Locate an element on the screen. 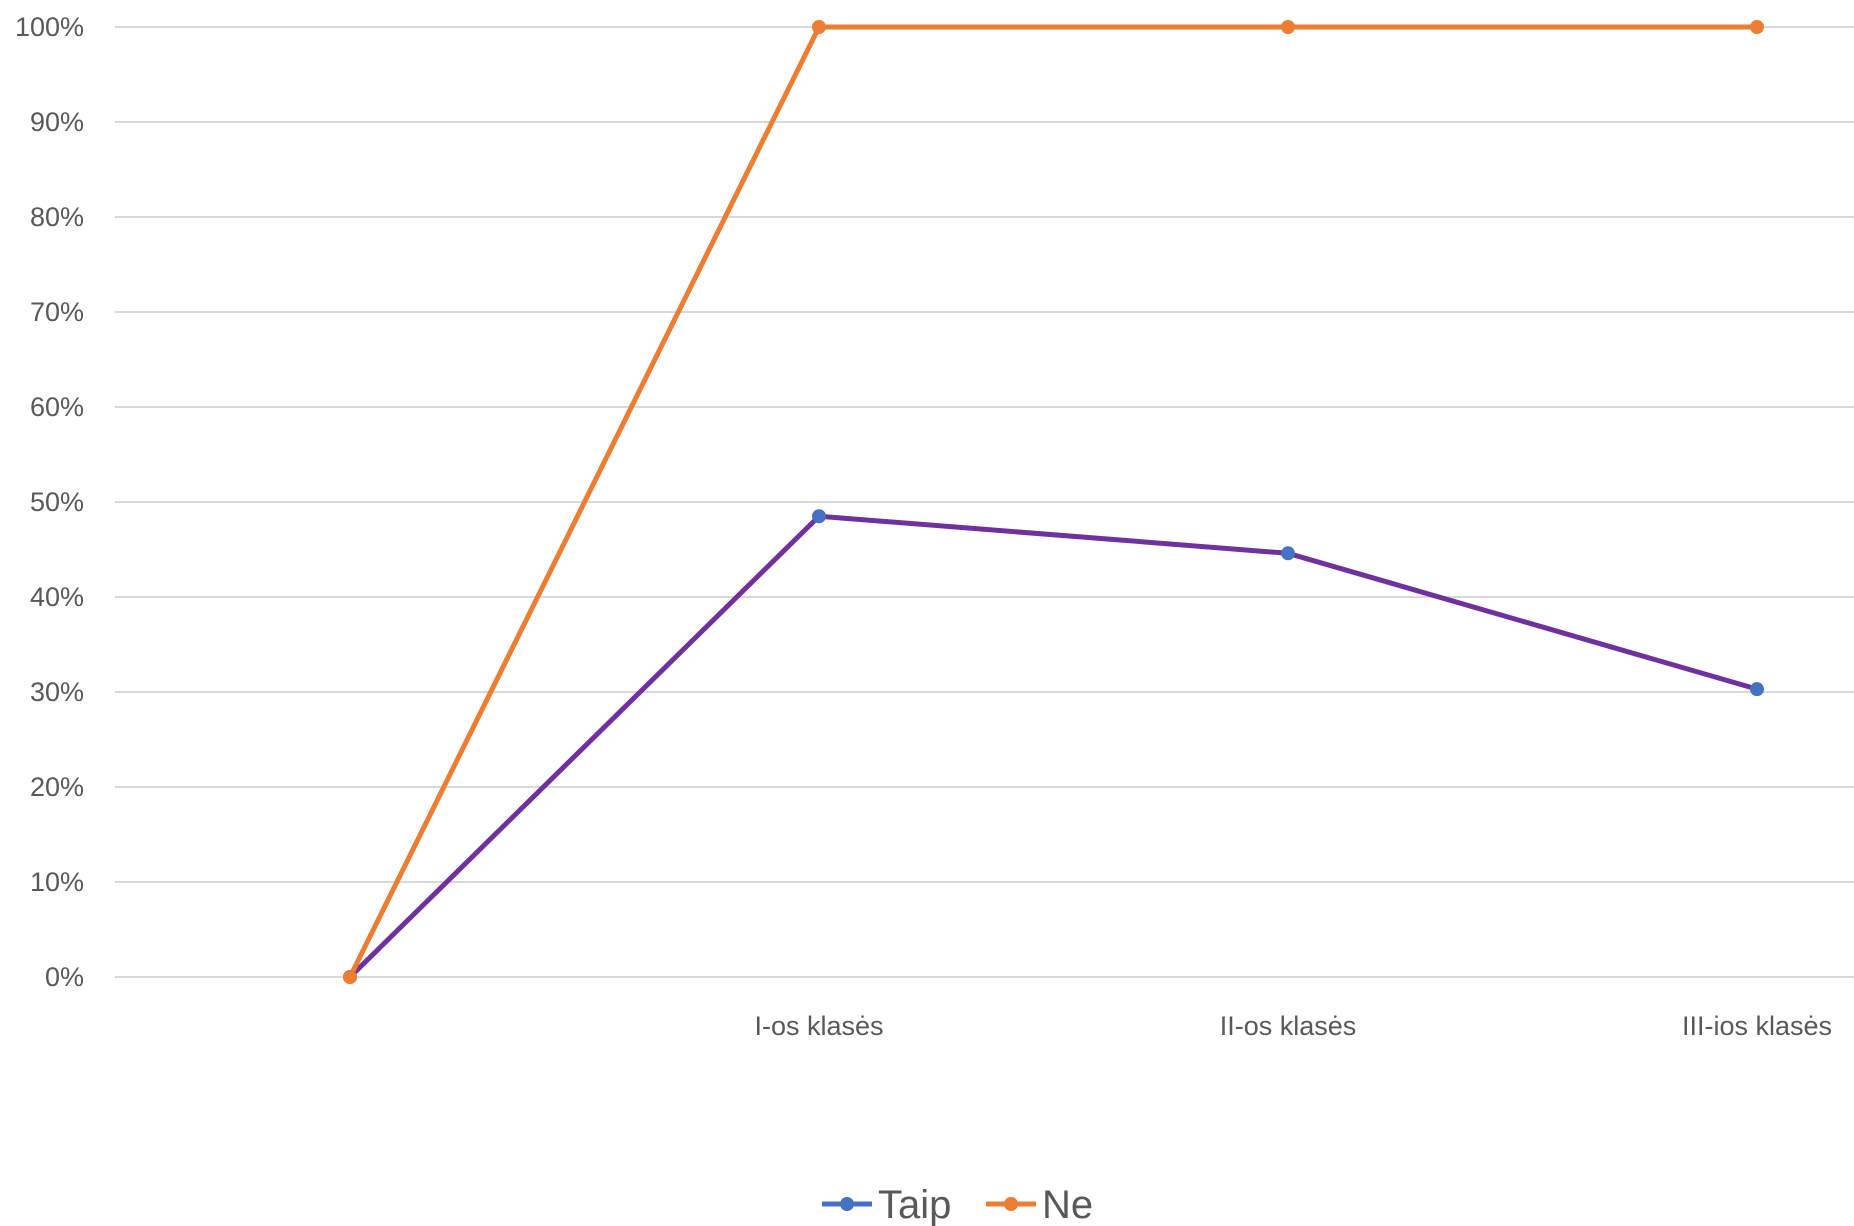 This screenshot has height=1226, width=1854. legend-label: Taip is located at coordinates (914, 1204).